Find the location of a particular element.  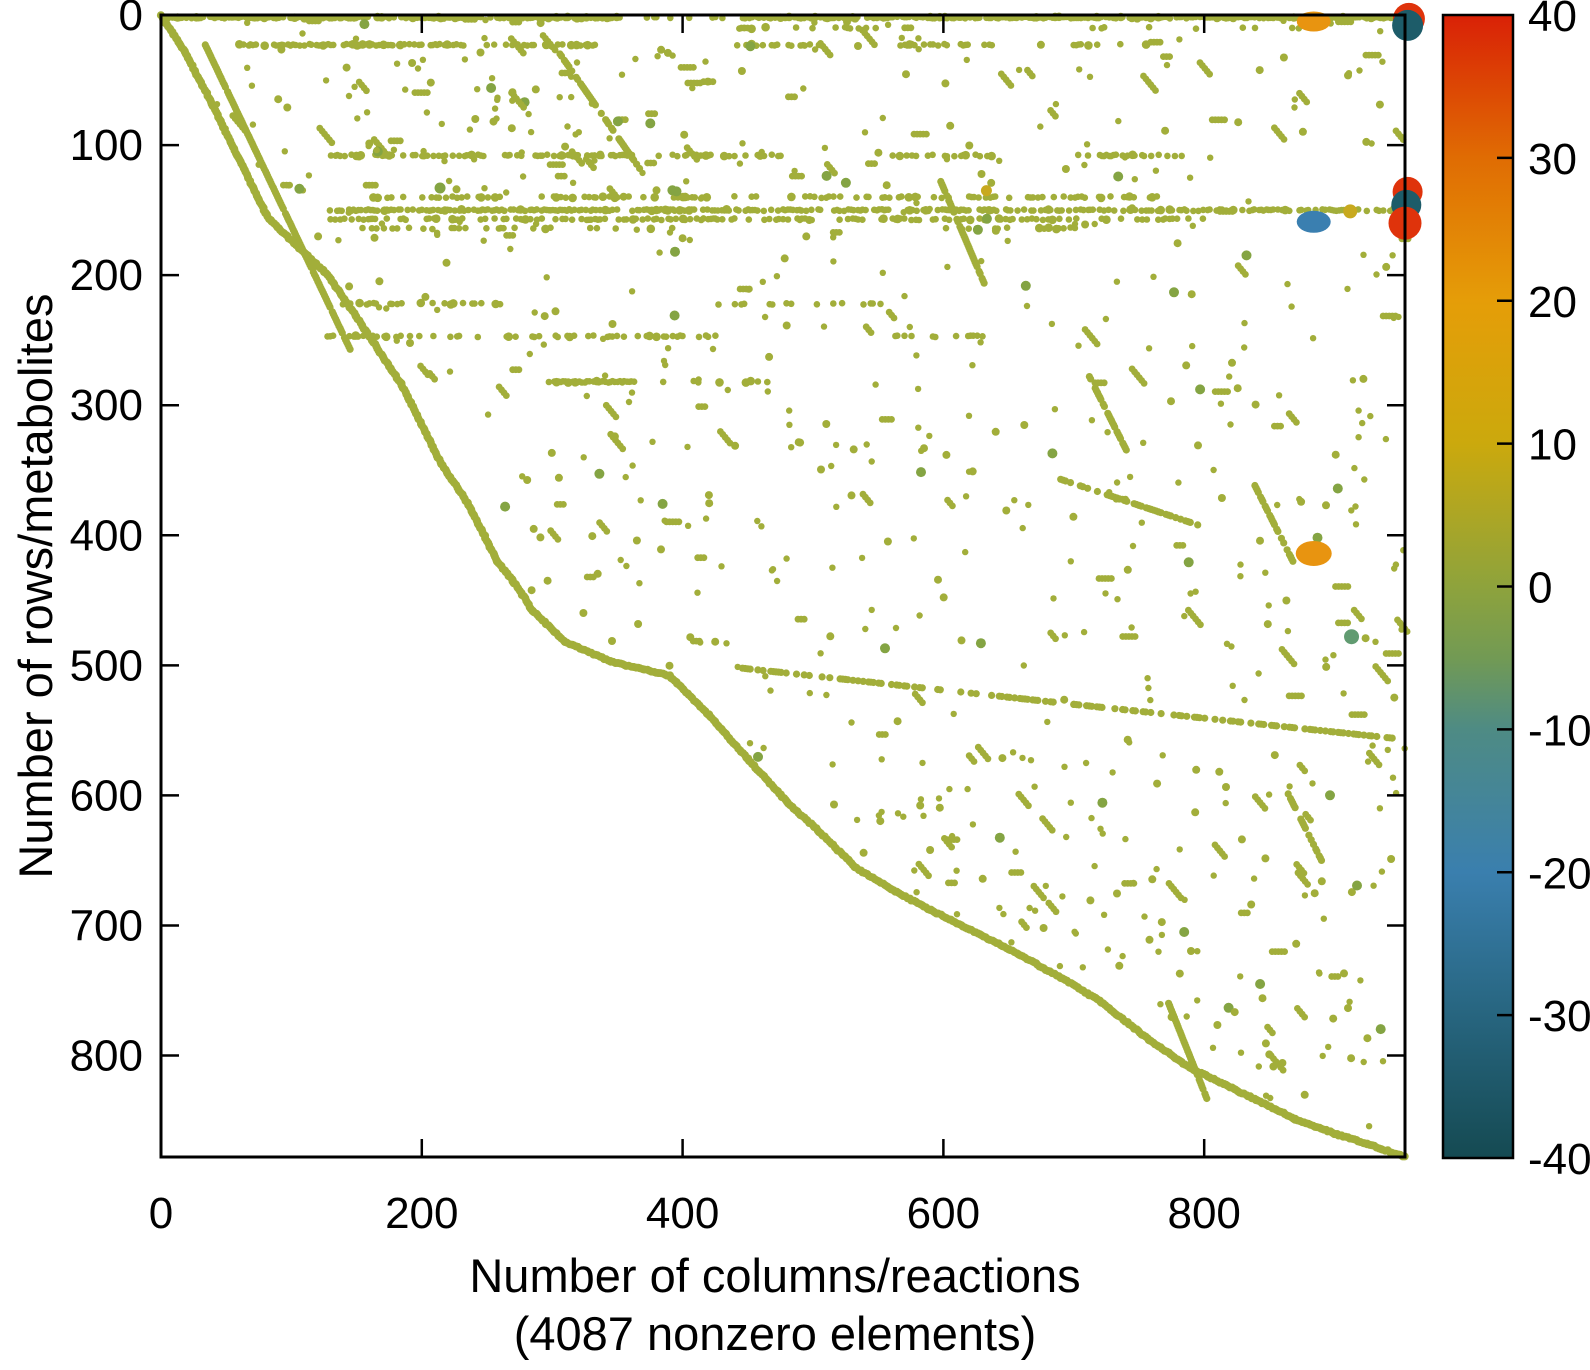

y-tick-label: 0 is located at coordinates (131, 20).